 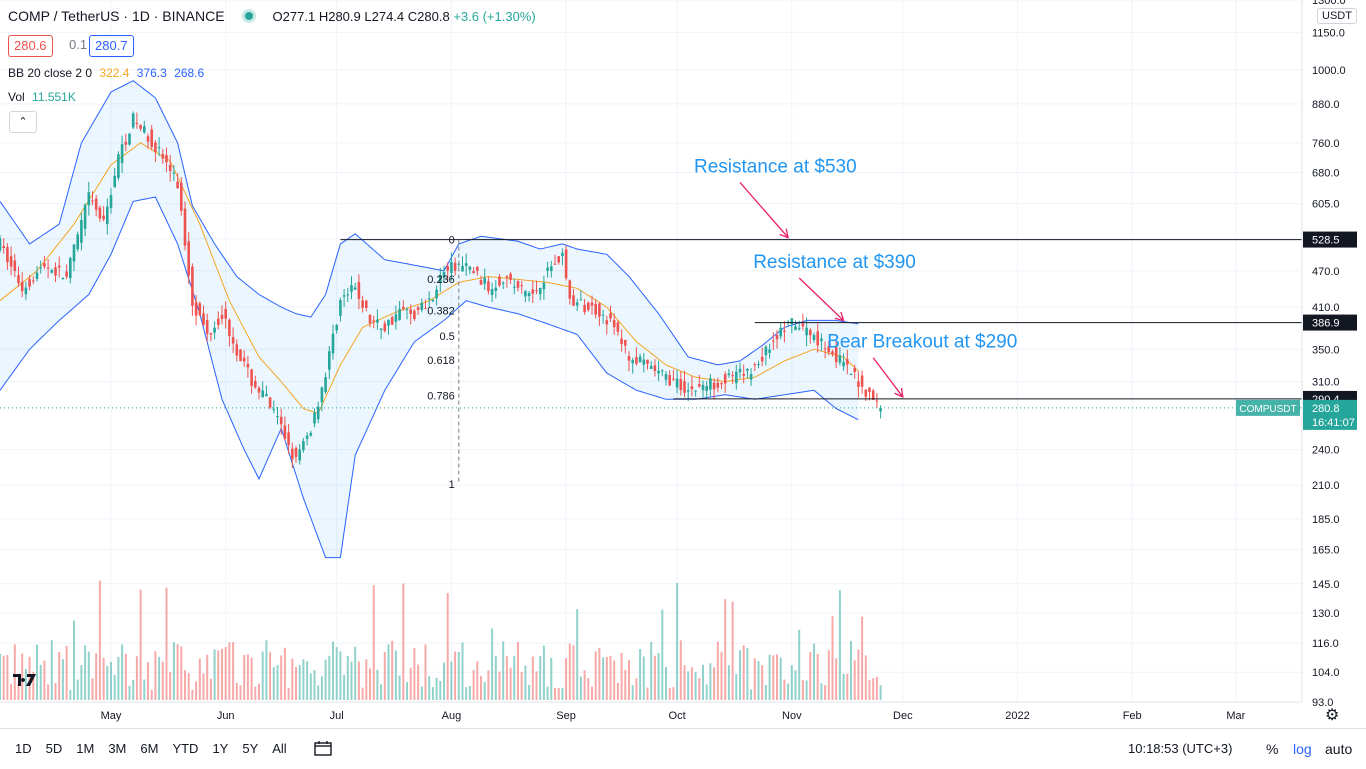 What do you see at coordinates (1339, 749) in the screenshot?
I see `auto-scale-toggle: auto` at bounding box center [1339, 749].